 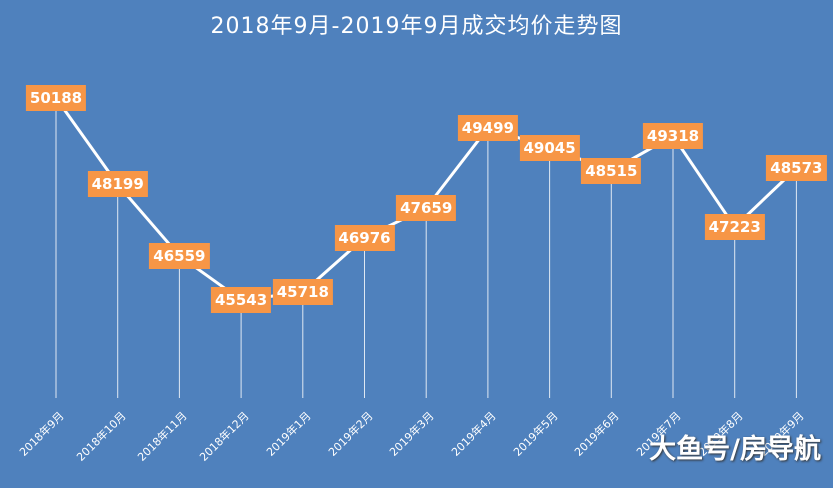 I want to click on data-label: 48515, so click(x=611, y=170).